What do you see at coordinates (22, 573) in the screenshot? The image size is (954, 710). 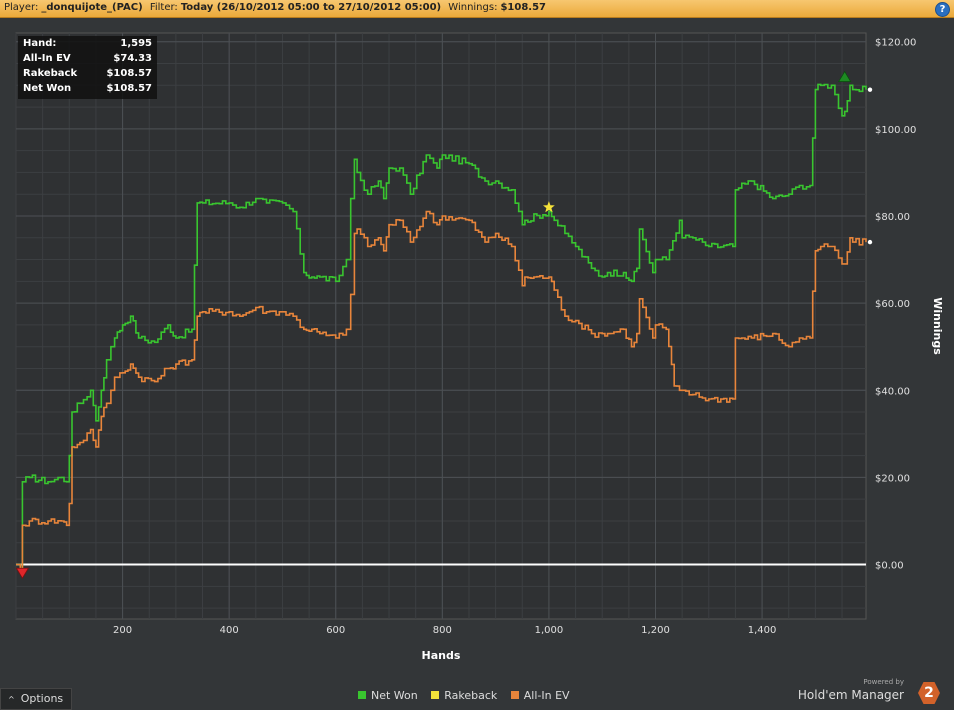 I see `down-triangle-icon` at bounding box center [22, 573].